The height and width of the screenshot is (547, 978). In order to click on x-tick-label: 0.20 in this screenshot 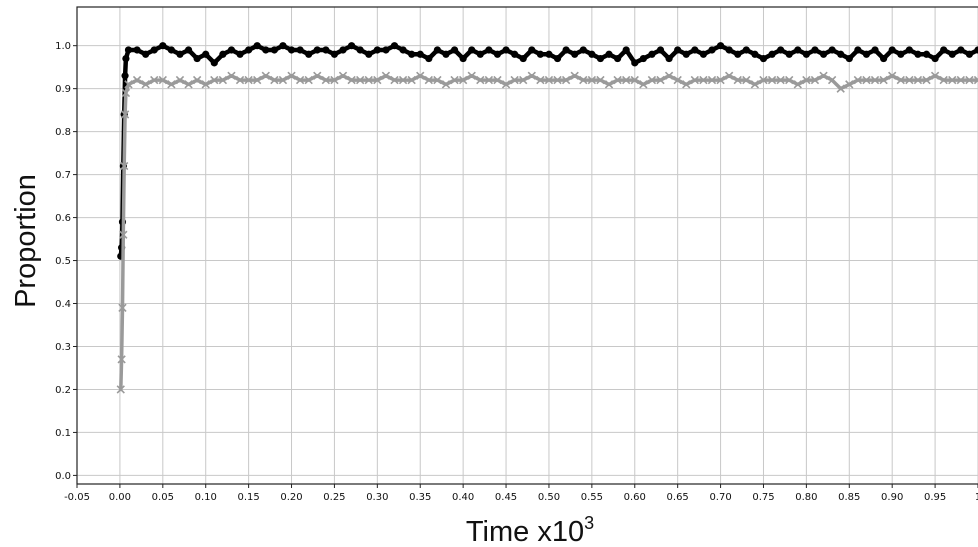, I will do `click(291, 497)`.